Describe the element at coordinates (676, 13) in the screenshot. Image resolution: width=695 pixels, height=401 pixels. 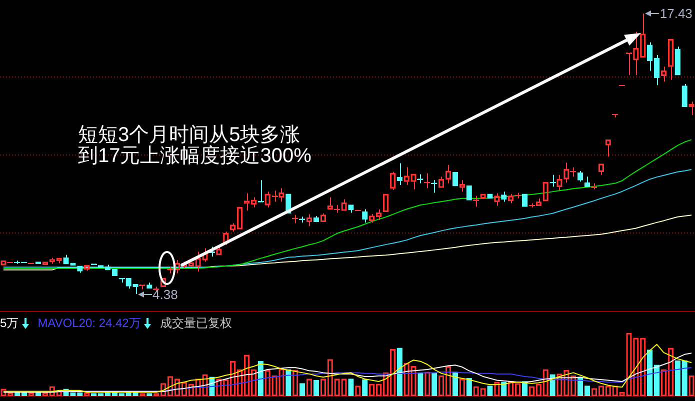
I see `annotation: 17.43` at that location.